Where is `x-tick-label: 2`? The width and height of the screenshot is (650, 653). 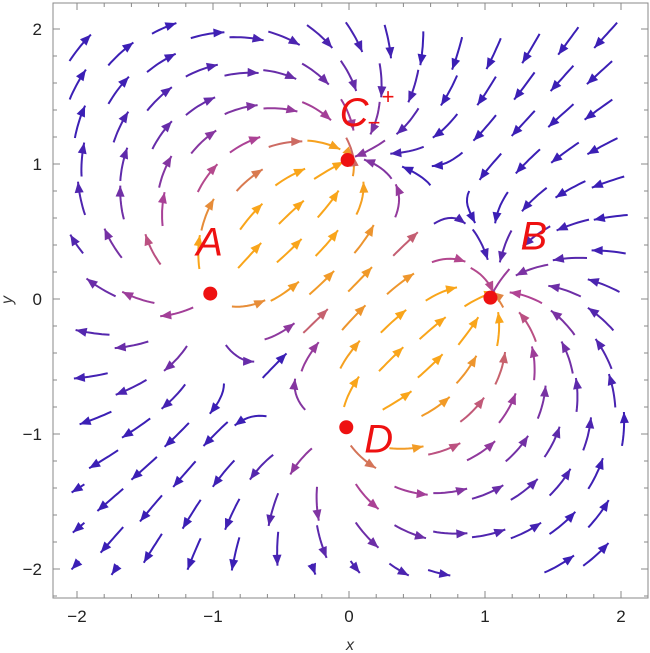
x-tick-label: 2 is located at coordinates (620, 616).